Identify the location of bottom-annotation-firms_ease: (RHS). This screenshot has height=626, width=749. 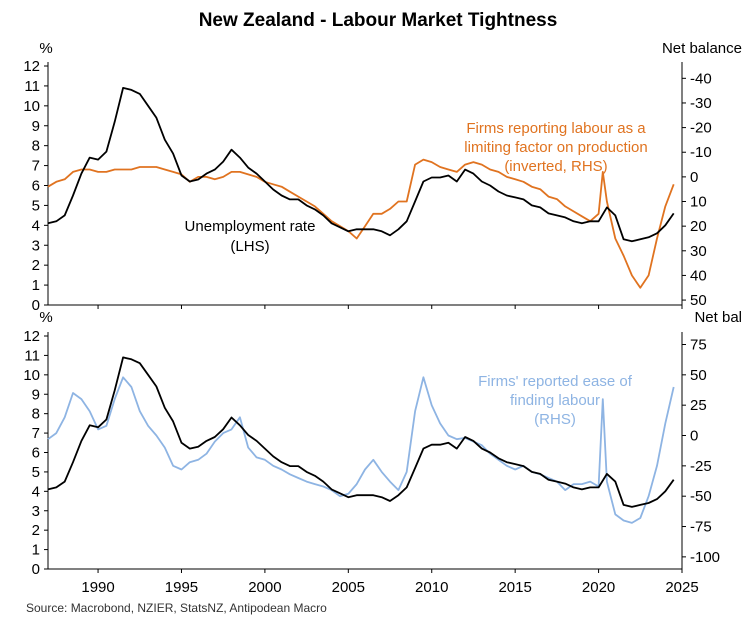
(555, 419).